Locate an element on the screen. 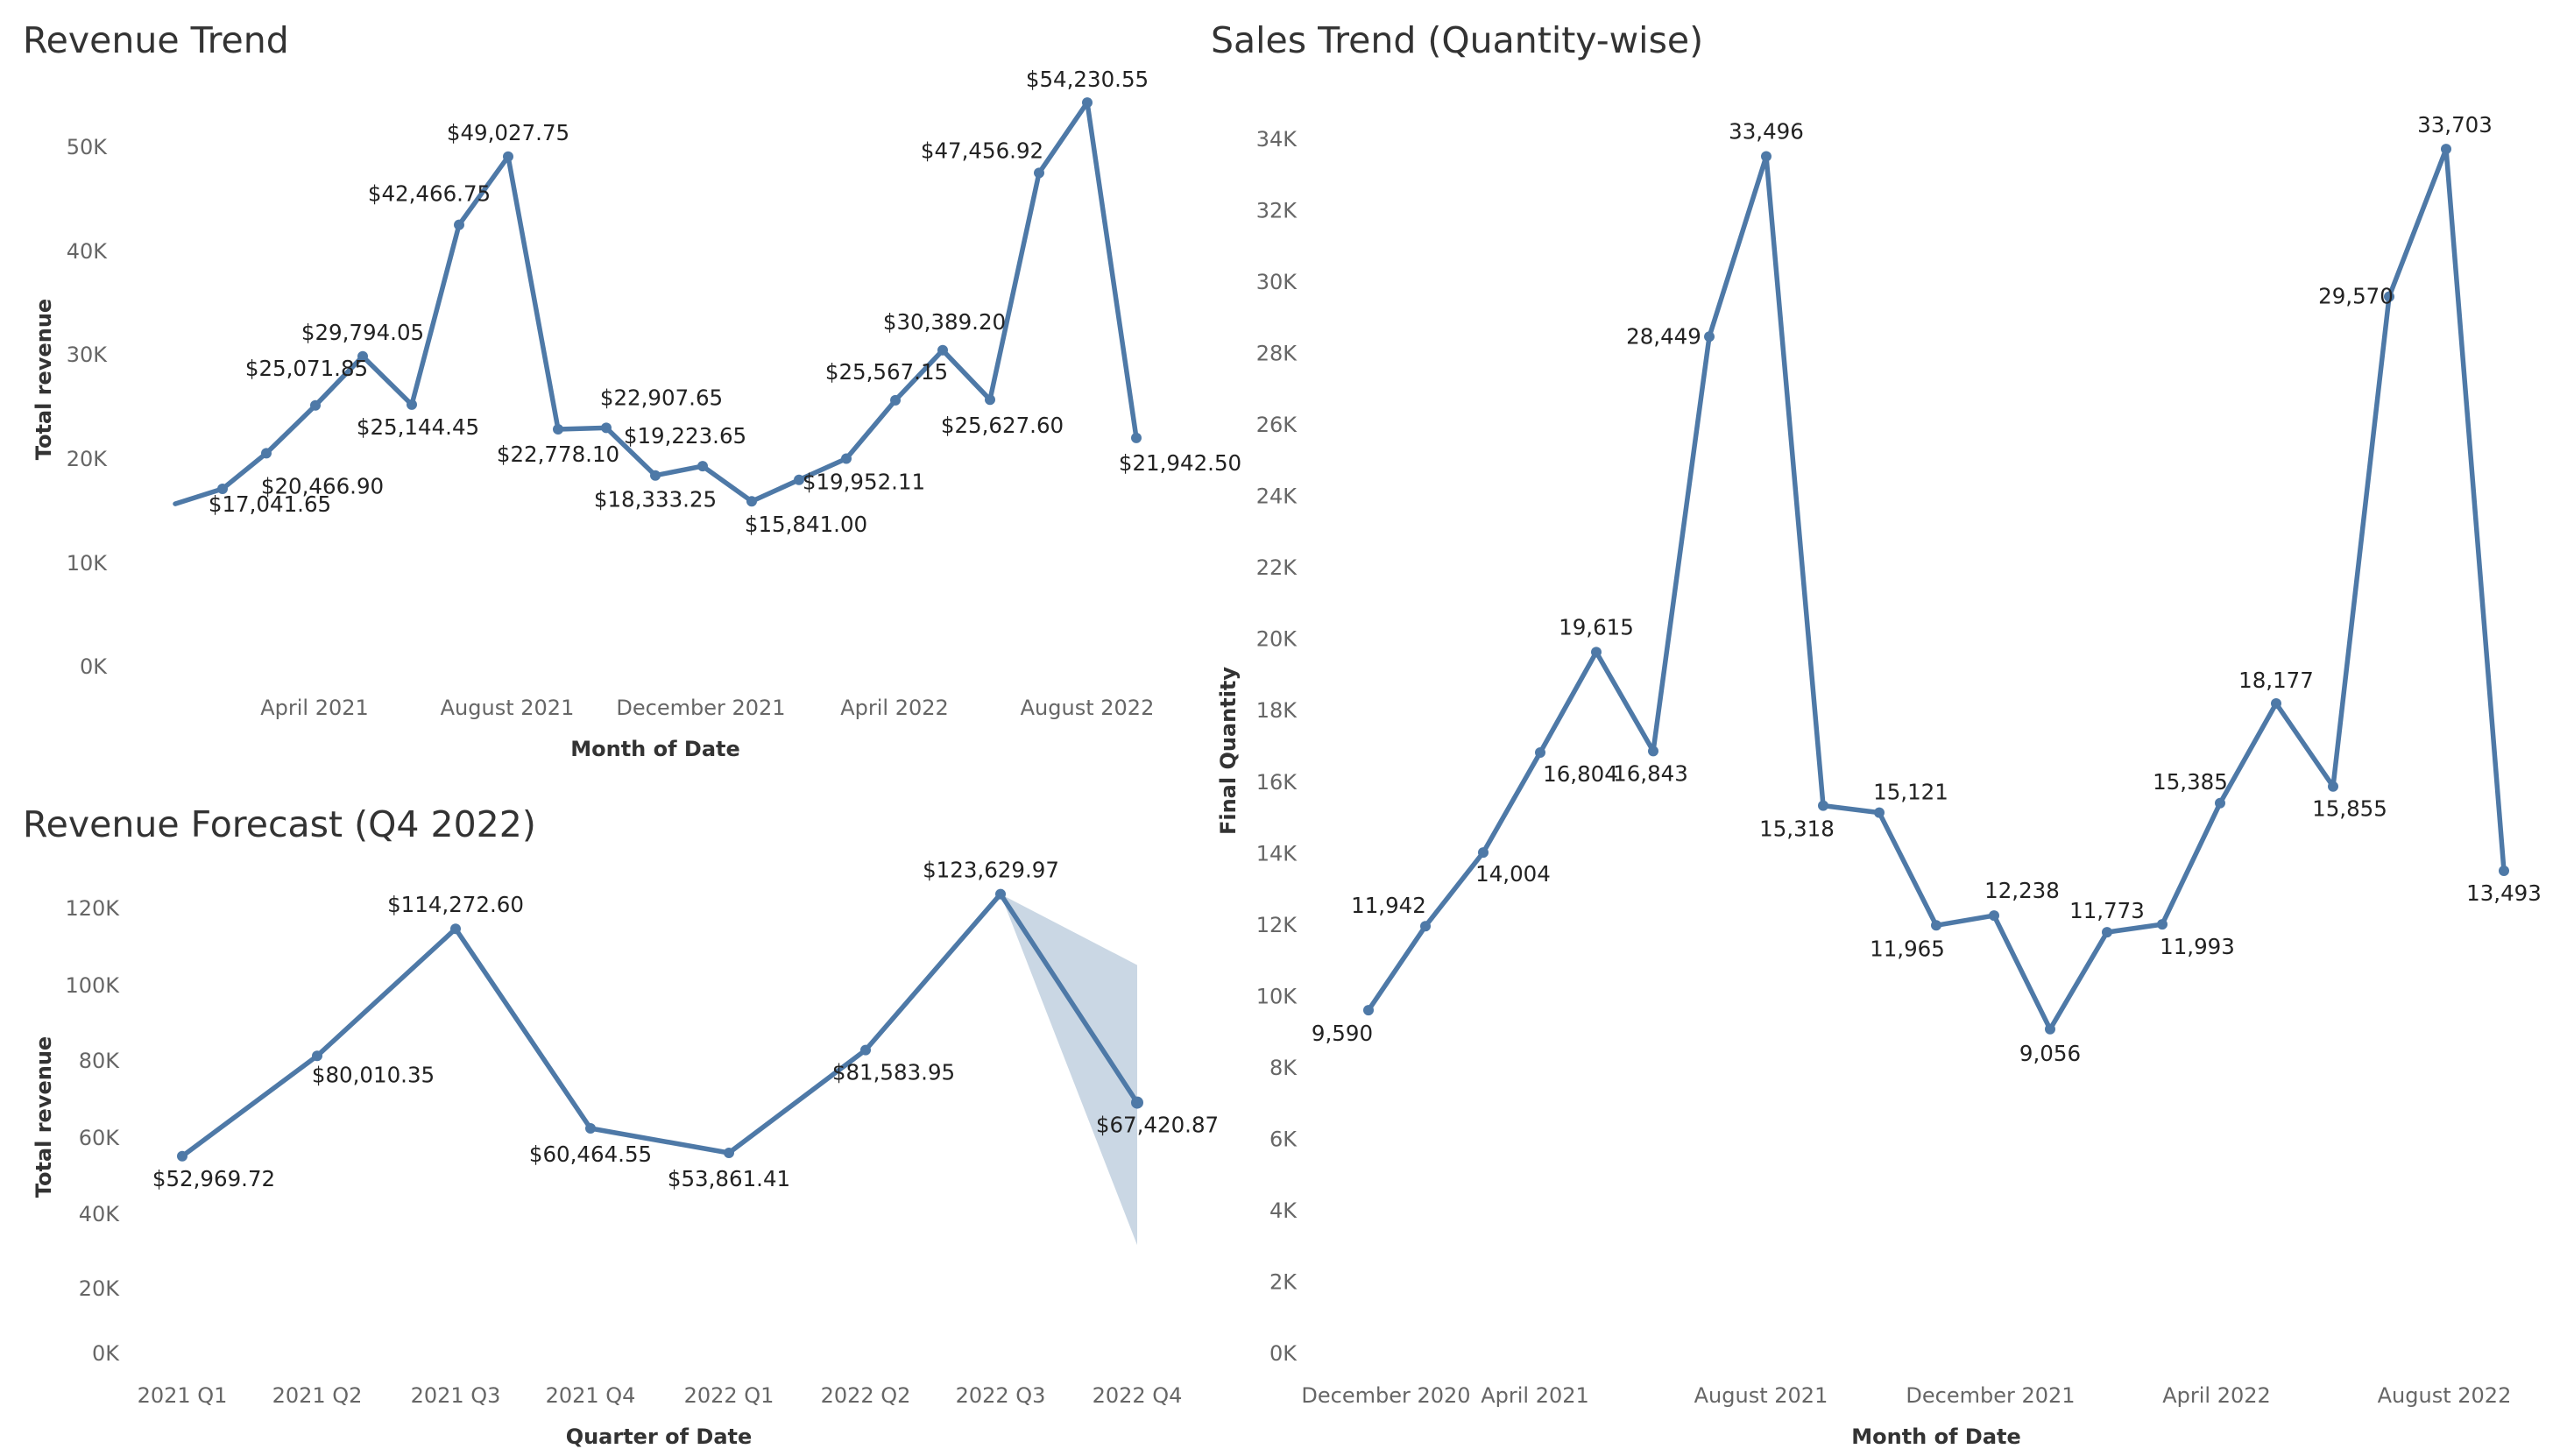 This screenshot has height=1456, width=2560. sales-trend-title: Sales Trend (Quantity-wise) is located at coordinates (1457, 40).